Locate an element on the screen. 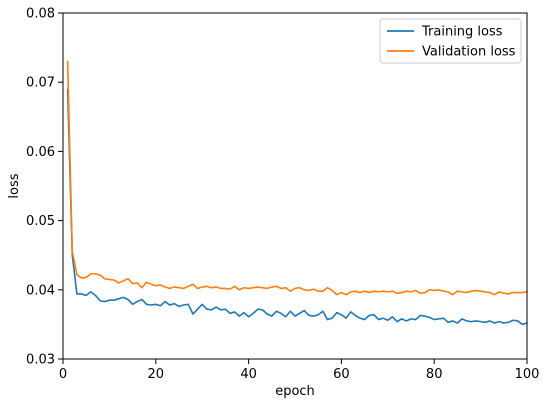 Image resolution: width=550 pixels, height=407 pixels. y-axis: 0.03 0.04 0.05 0.06 0.07 0.08 is located at coordinates (44, 187).